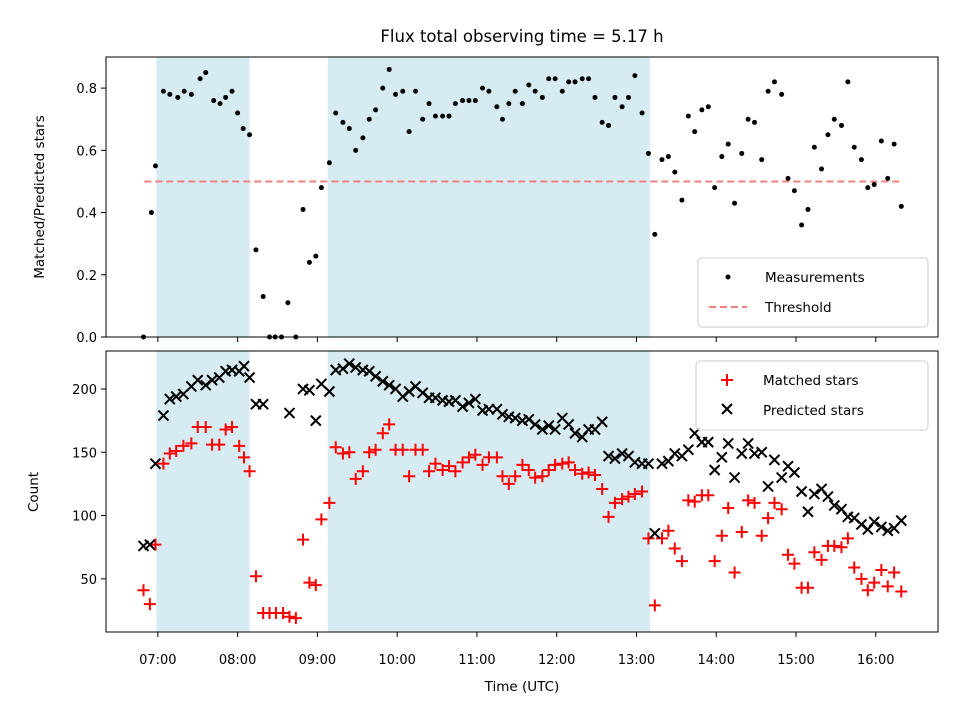 Image resolution: width=960 pixels, height=720 pixels. What do you see at coordinates (815, 278) in the screenshot?
I see `legend-measurements-label: Measurements` at bounding box center [815, 278].